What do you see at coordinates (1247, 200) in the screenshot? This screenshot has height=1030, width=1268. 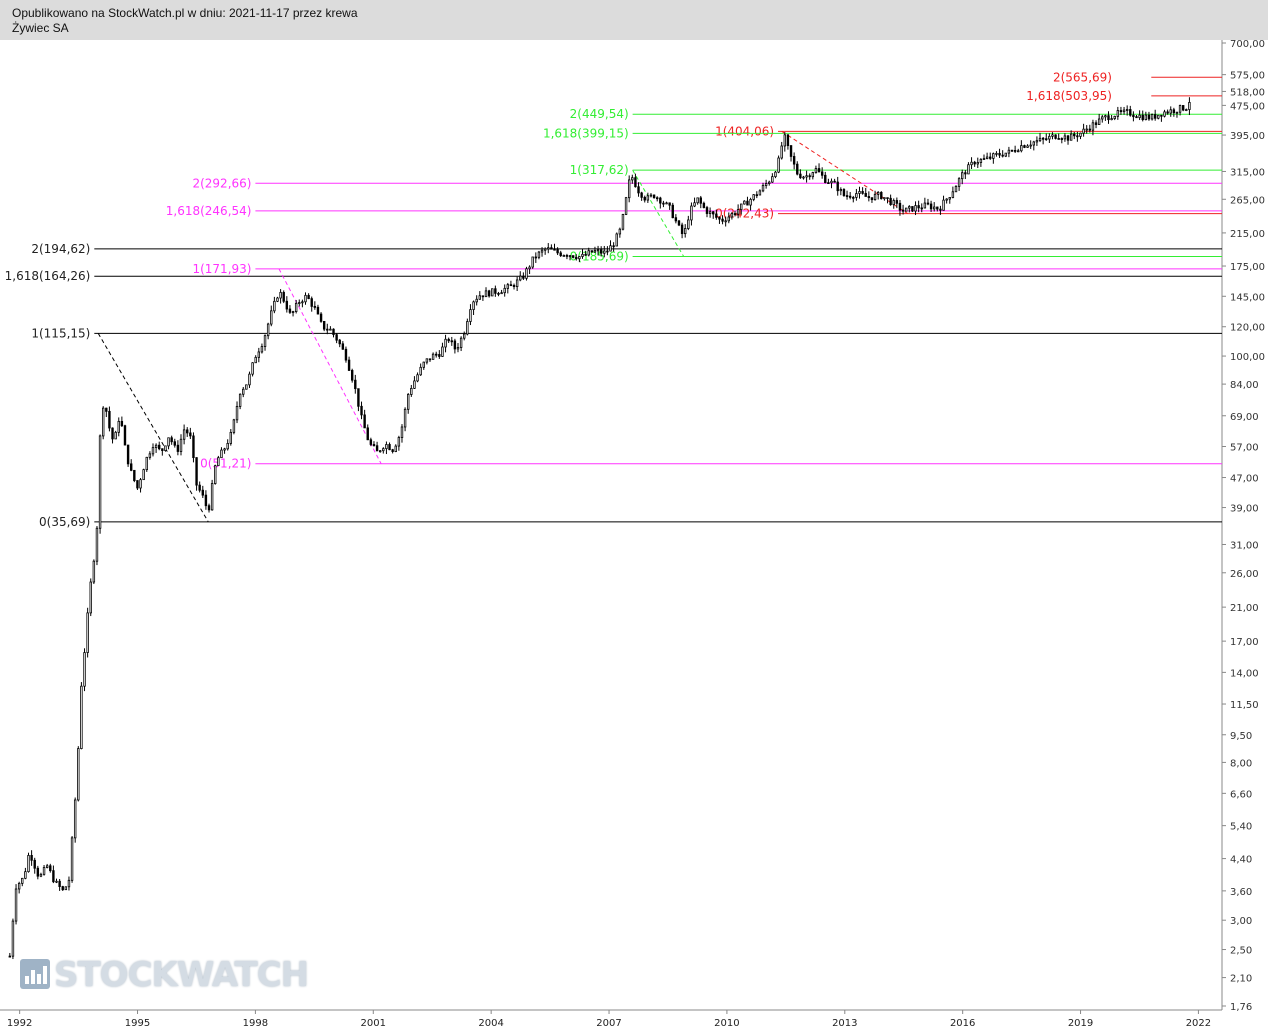 I see `y-tick-label: 265,00` at bounding box center [1247, 200].